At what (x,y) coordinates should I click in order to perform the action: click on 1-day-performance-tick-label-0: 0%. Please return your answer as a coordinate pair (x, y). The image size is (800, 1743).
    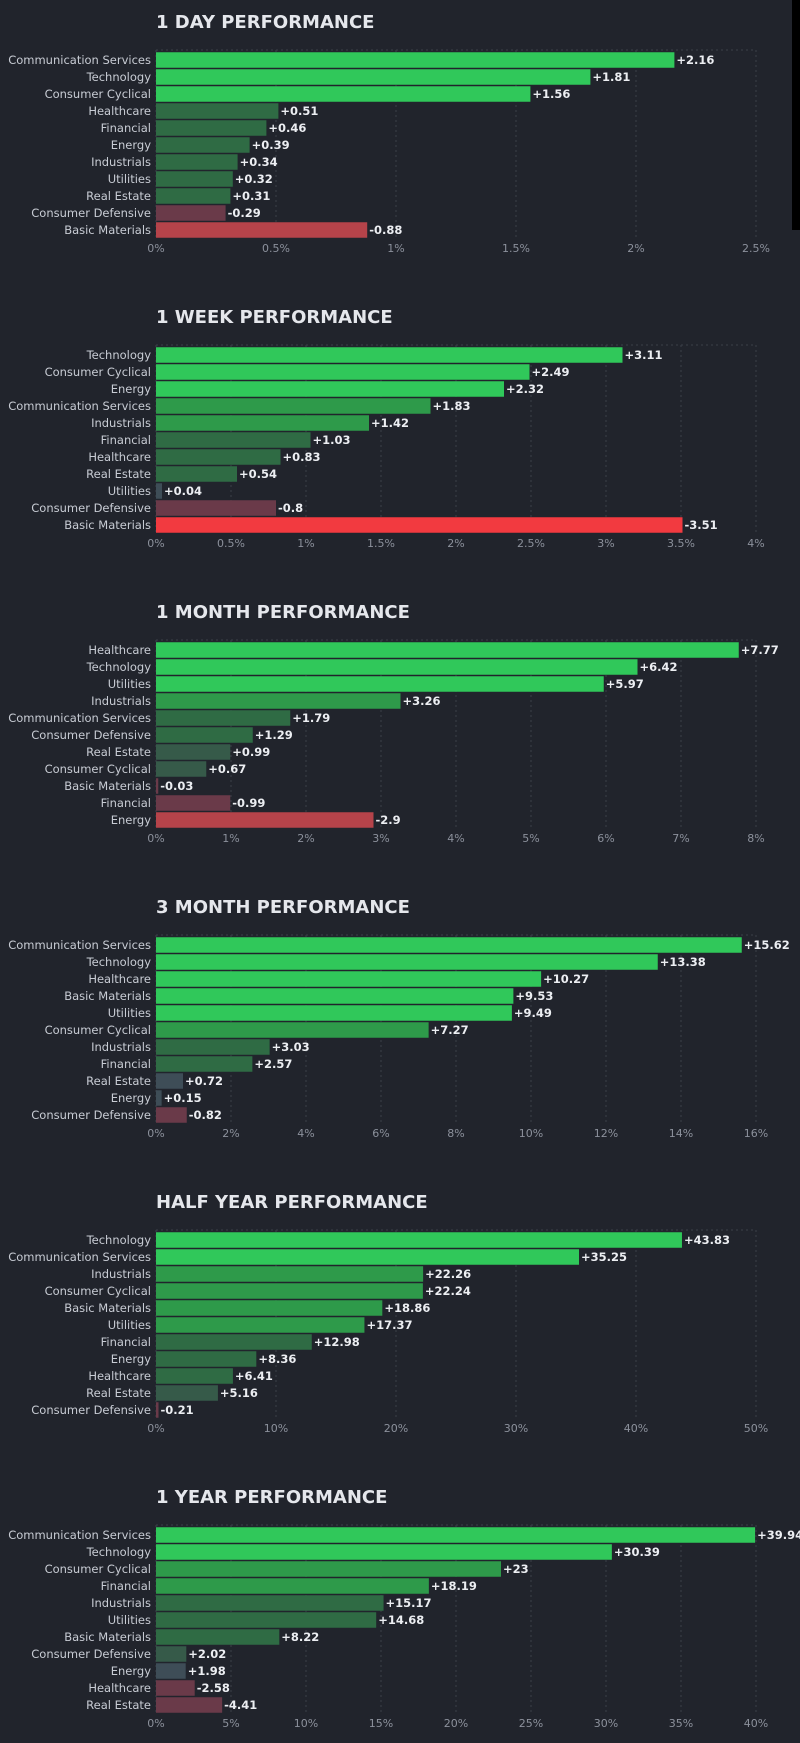
    Looking at the image, I should click on (155, 248).